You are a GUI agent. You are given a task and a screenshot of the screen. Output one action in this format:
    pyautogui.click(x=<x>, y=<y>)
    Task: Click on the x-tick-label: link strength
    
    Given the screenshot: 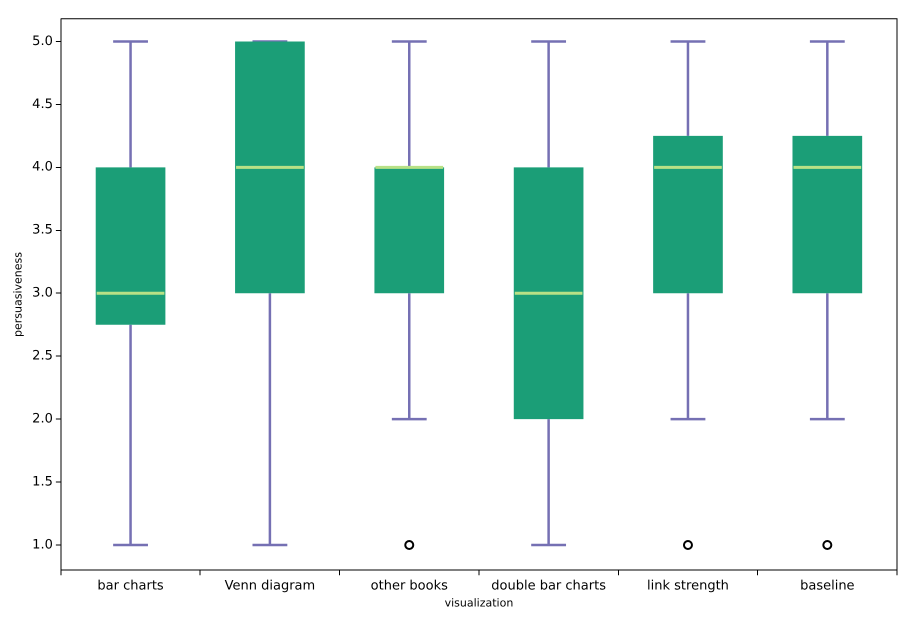 What is the action you would take?
    pyautogui.click(x=688, y=586)
    